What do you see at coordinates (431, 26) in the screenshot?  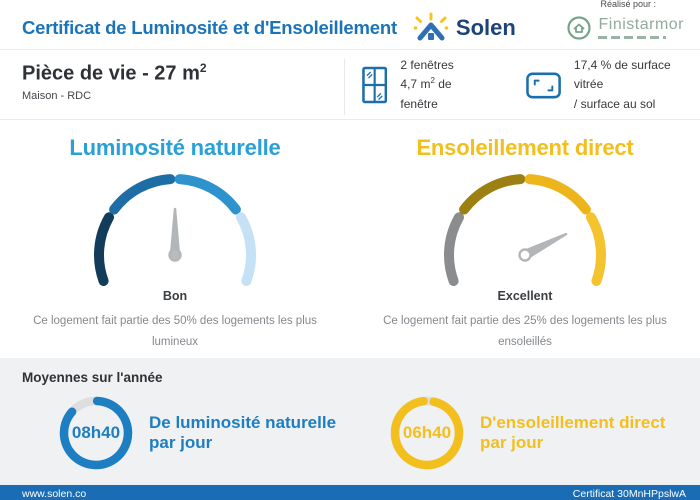 I see `solen-house-sun-icon` at bounding box center [431, 26].